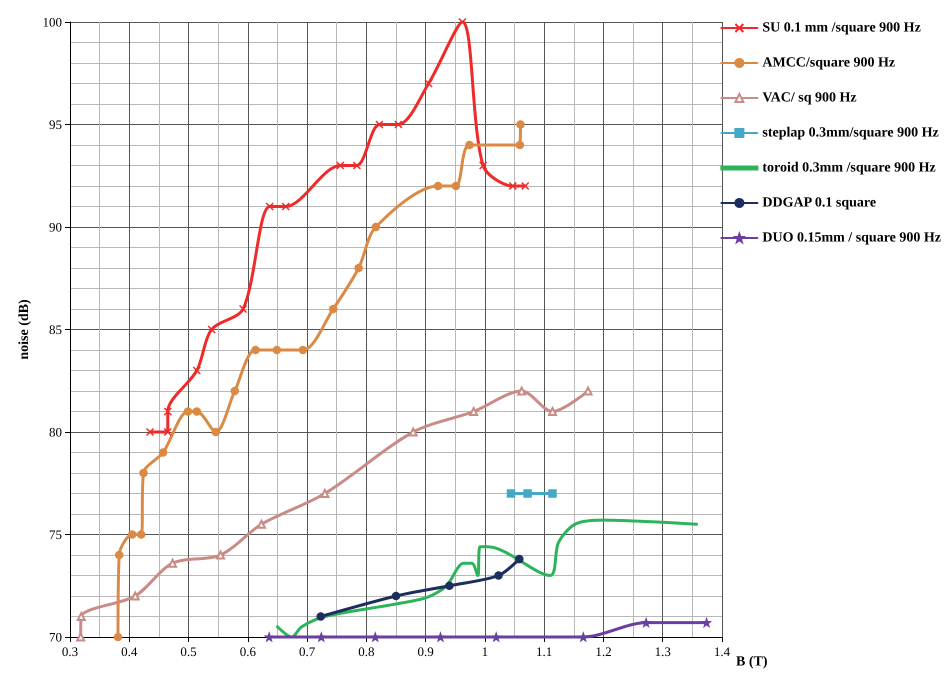 The width and height of the screenshot is (948, 678). What do you see at coordinates (662, 651) in the screenshot?
I see `x-tick-label: 1.3` at bounding box center [662, 651].